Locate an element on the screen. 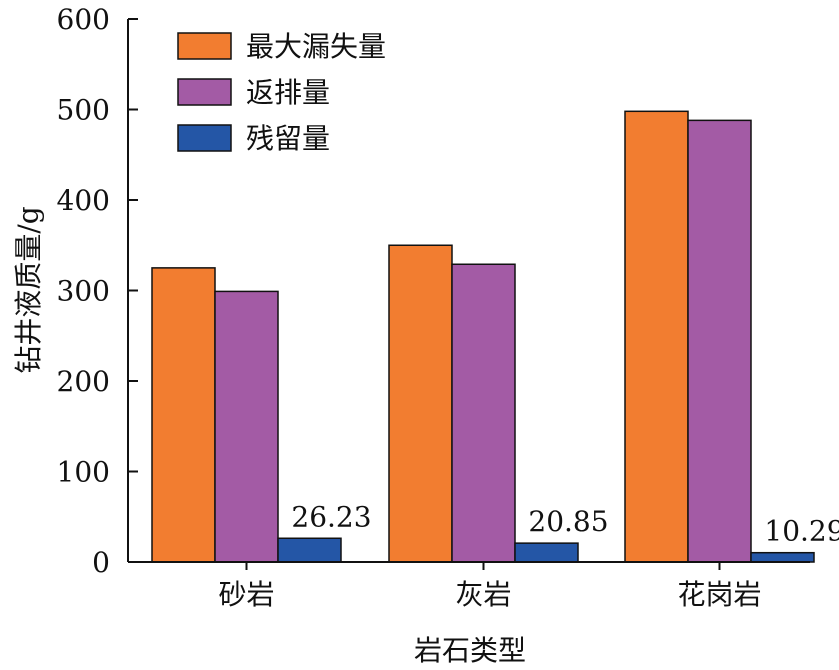 This screenshot has height=670, width=839. y-tick-label: 100 is located at coordinates (83, 472).